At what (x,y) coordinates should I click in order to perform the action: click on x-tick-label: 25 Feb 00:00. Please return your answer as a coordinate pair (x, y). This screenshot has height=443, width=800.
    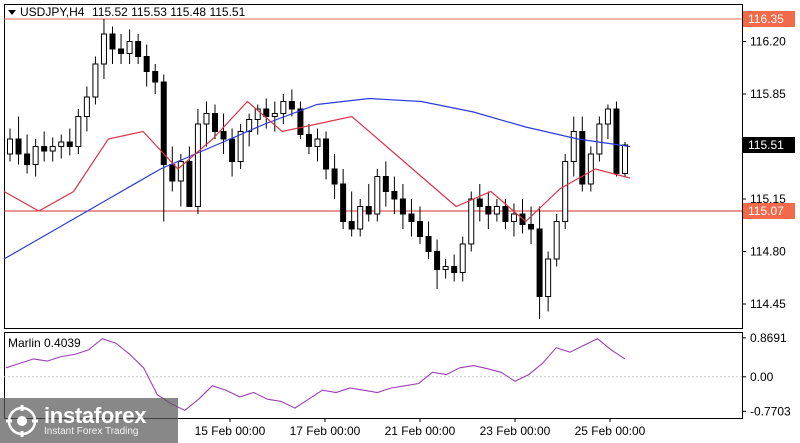
    Looking at the image, I should click on (610, 431).